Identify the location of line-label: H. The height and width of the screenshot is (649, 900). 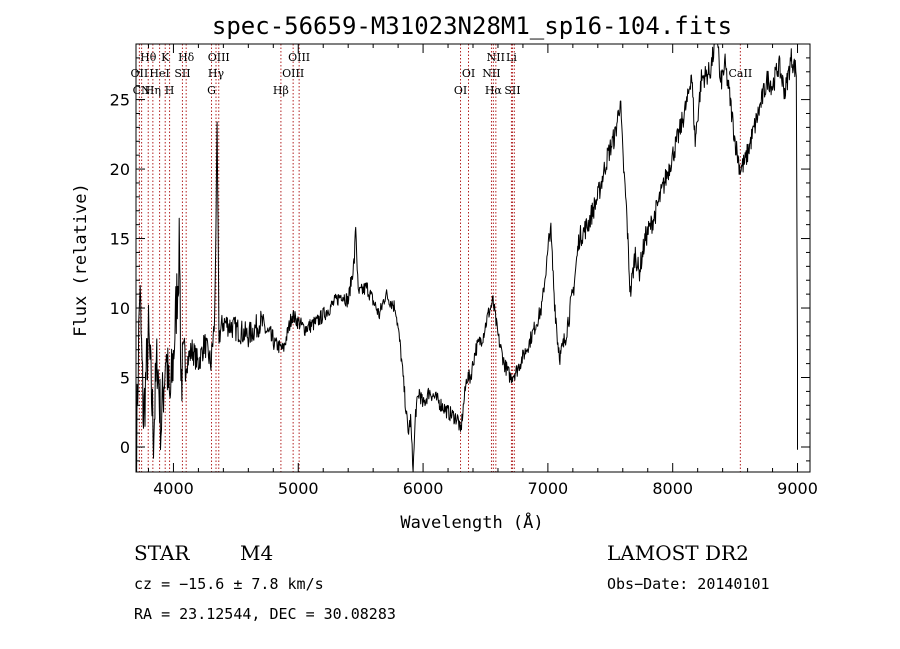
(170, 90).